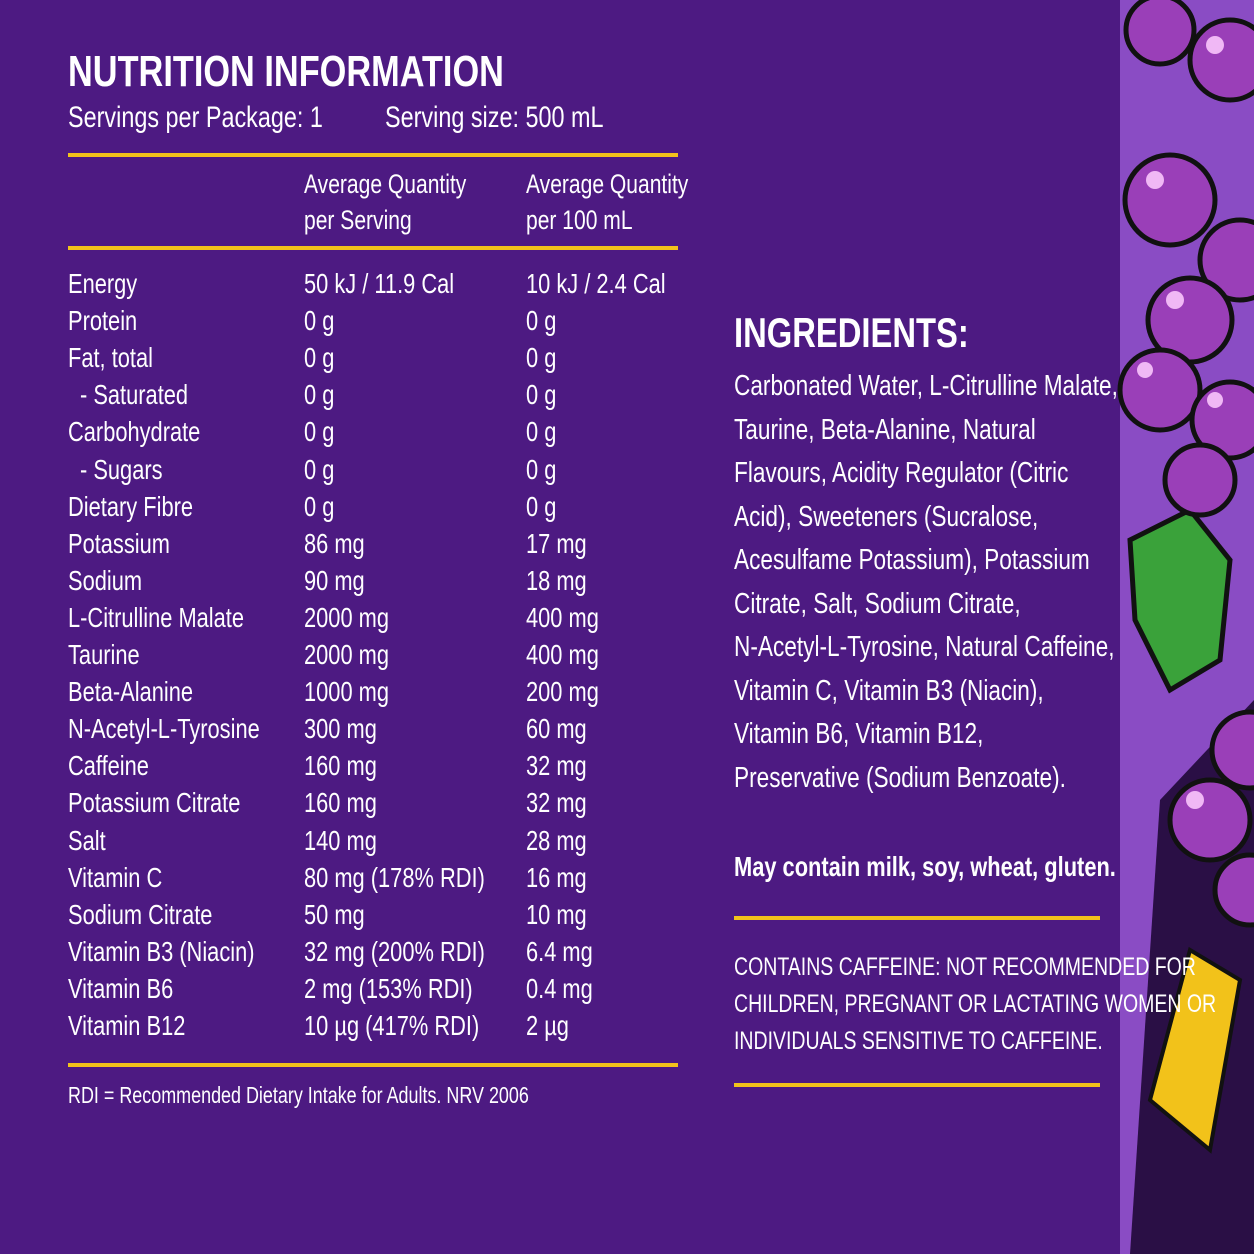 Image resolution: width=1254 pixels, height=1254 pixels. What do you see at coordinates (161, 951) in the screenshot?
I see `nutrient-name: Vitamin B3 (Niacin)` at bounding box center [161, 951].